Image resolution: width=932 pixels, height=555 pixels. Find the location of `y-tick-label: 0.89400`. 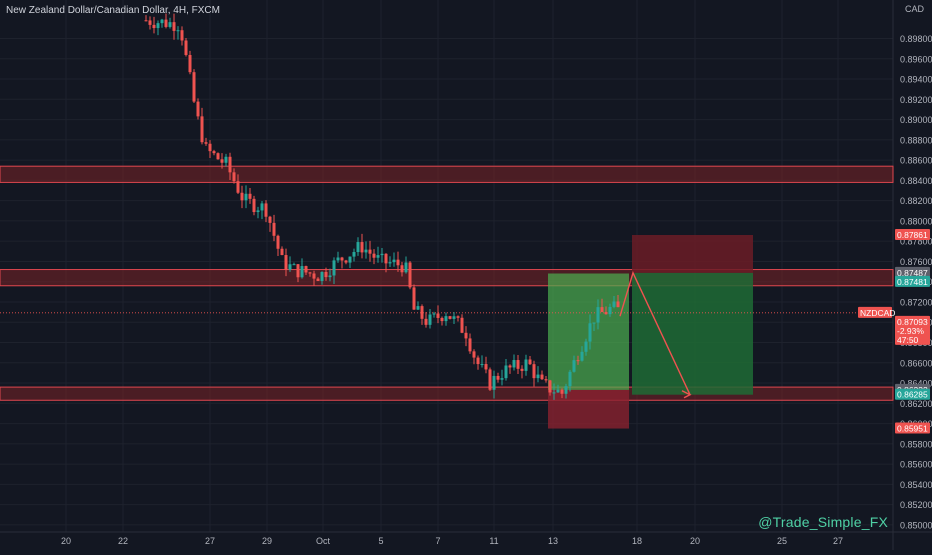

y-tick-label: 0.89400 is located at coordinates (916, 80).